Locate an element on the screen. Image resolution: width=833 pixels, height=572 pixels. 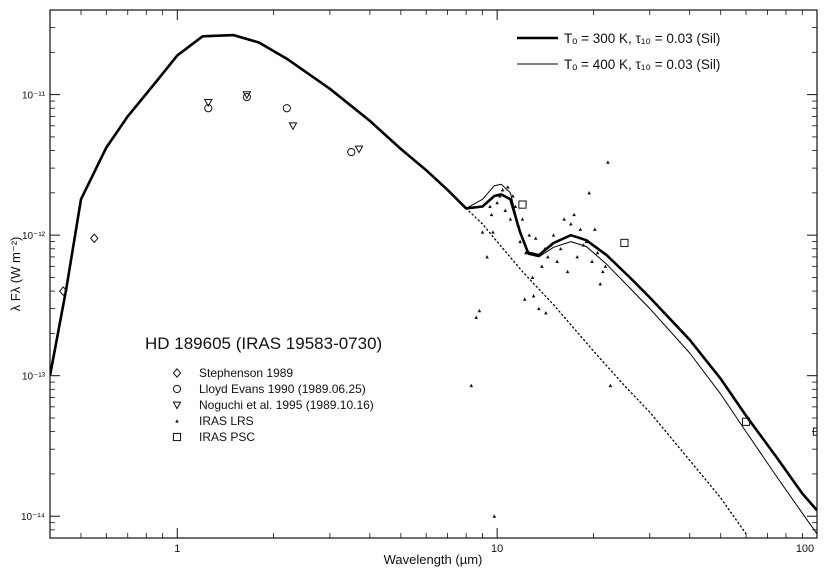
y-tick-label: 10⁻¹³ is located at coordinates (34, 377).